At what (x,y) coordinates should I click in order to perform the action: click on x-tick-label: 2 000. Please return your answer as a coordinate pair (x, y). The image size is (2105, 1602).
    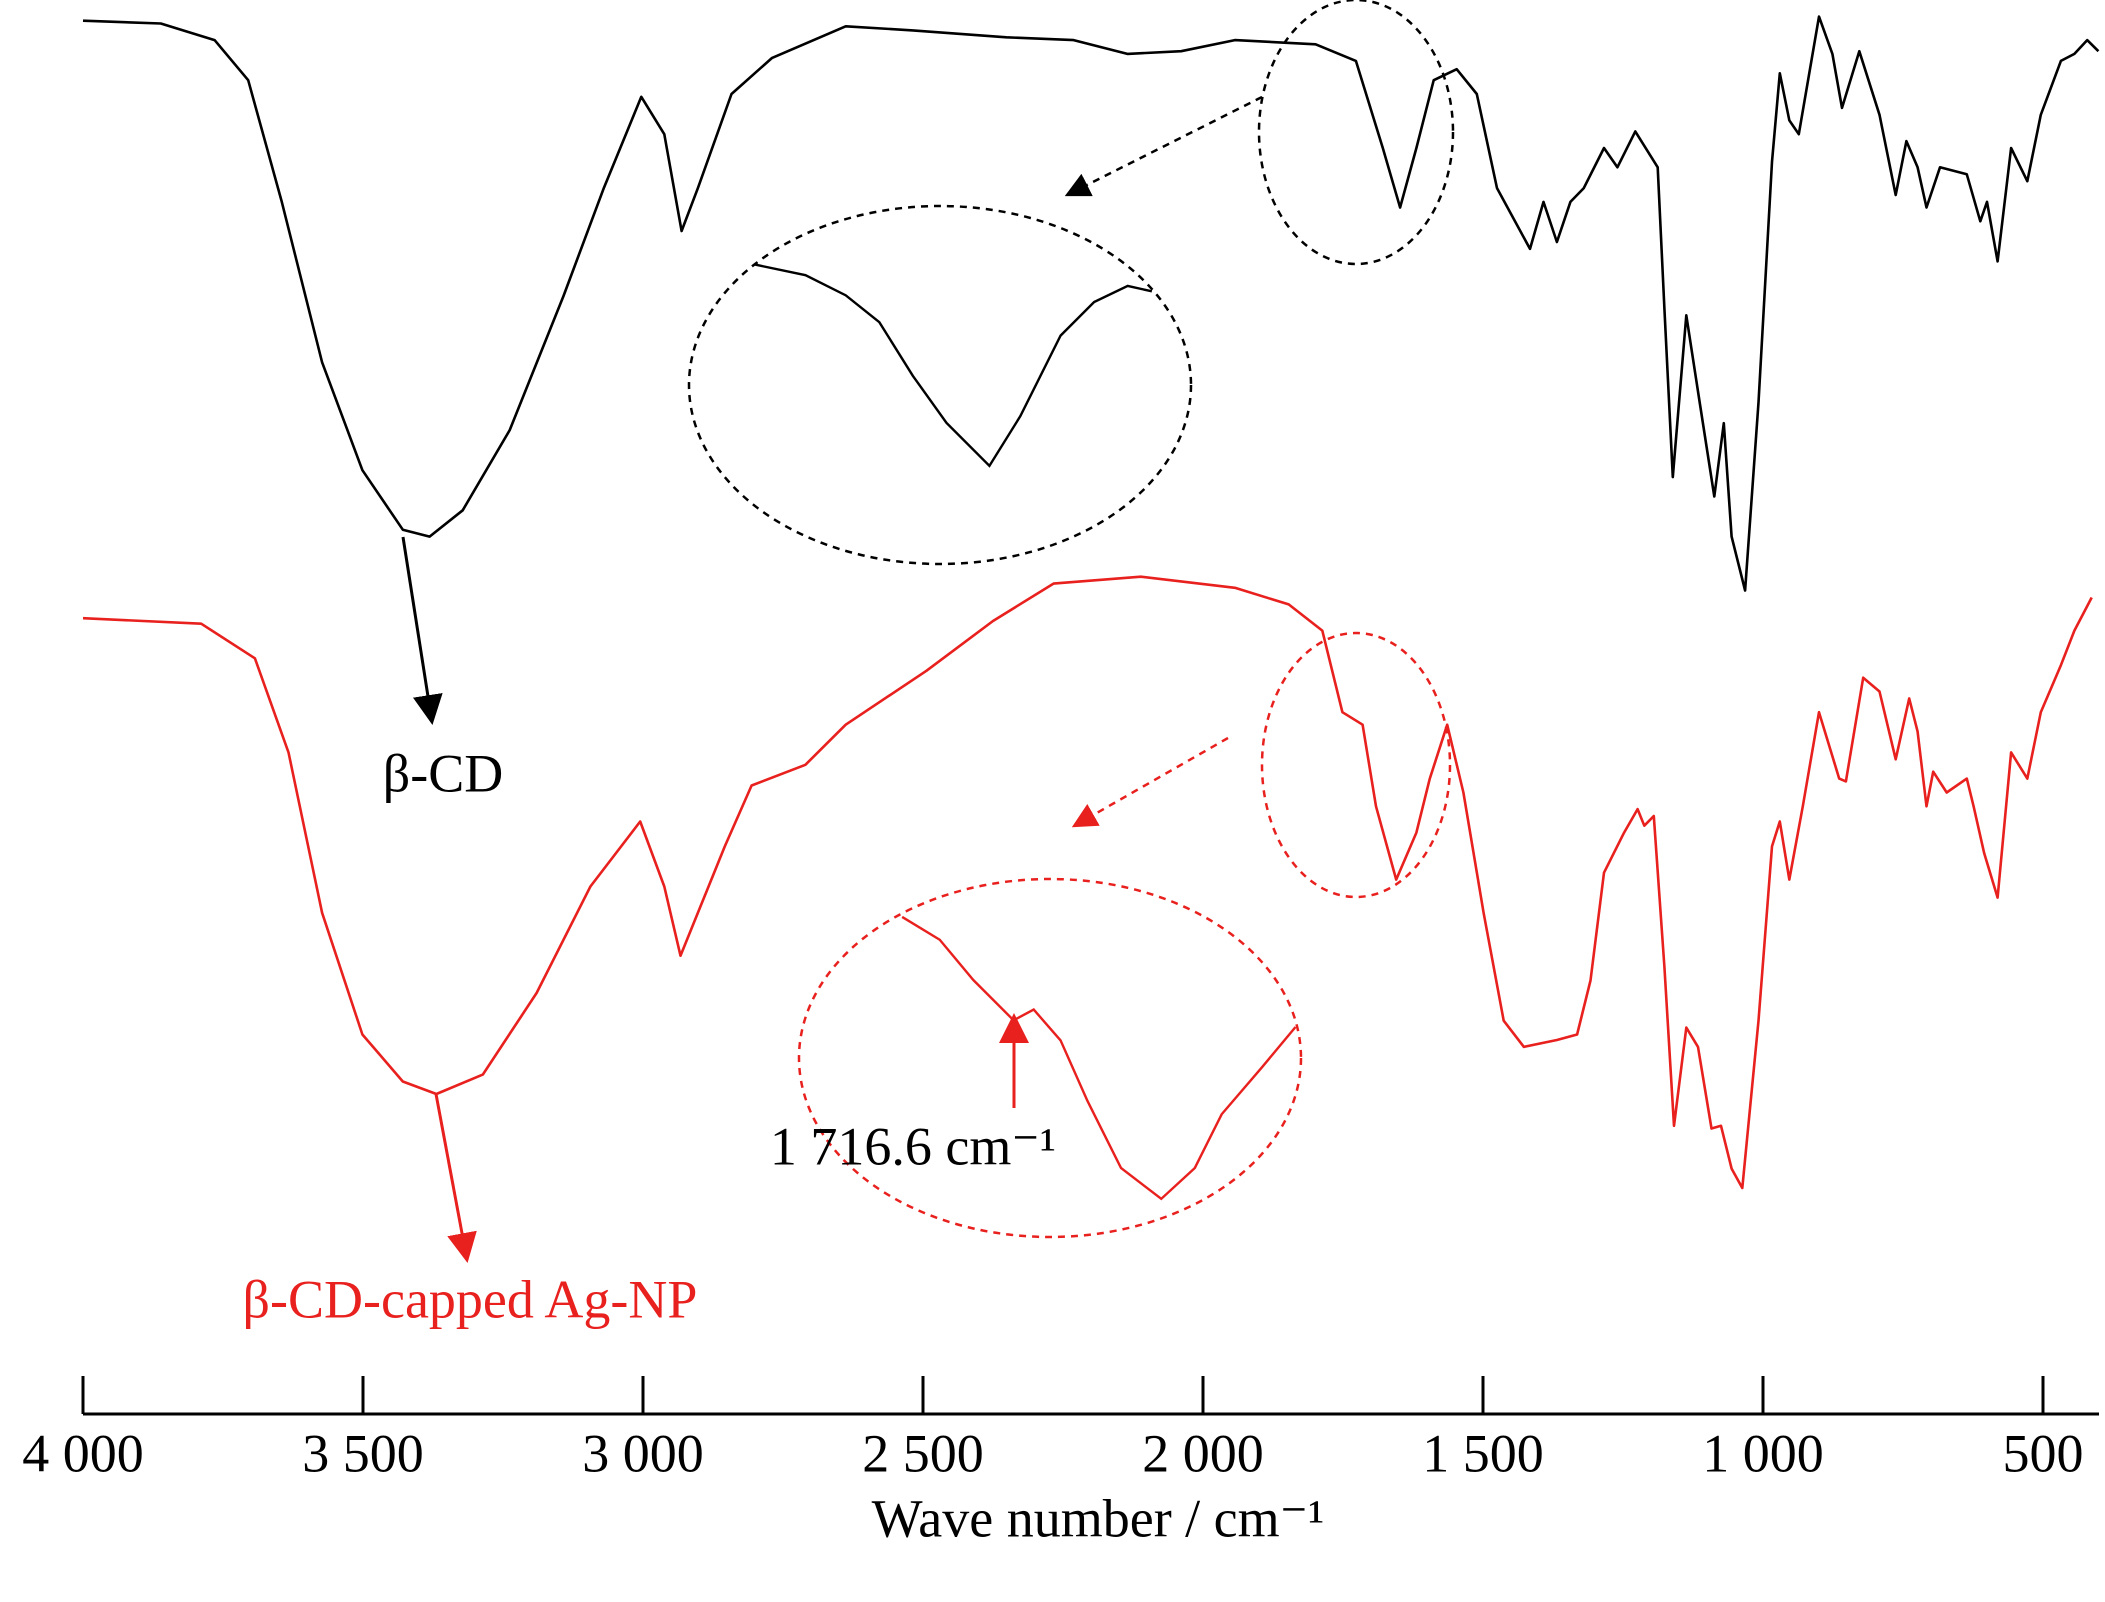
    Looking at the image, I should click on (1203, 1453).